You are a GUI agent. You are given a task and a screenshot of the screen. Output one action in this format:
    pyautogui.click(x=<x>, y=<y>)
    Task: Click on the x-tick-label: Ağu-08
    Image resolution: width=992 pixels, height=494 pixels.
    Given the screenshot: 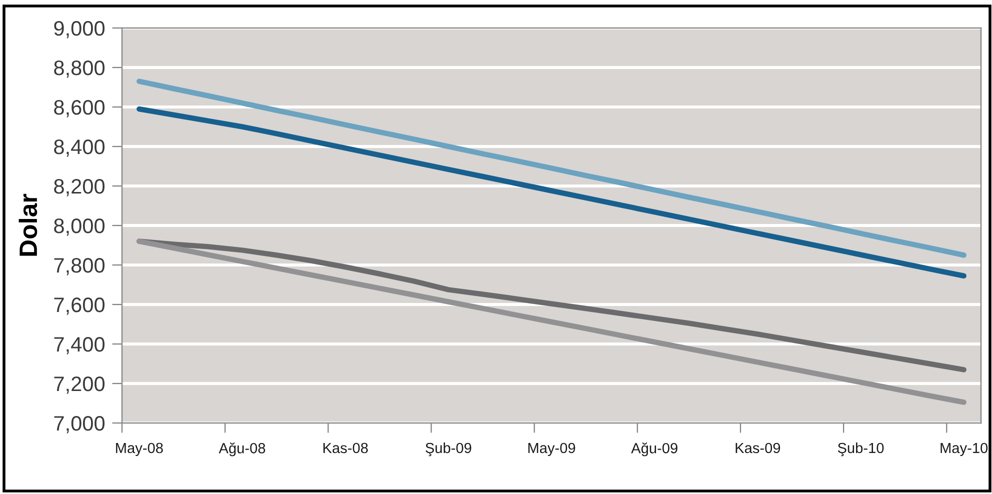 What is the action you would take?
    pyautogui.click(x=242, y=449)
    